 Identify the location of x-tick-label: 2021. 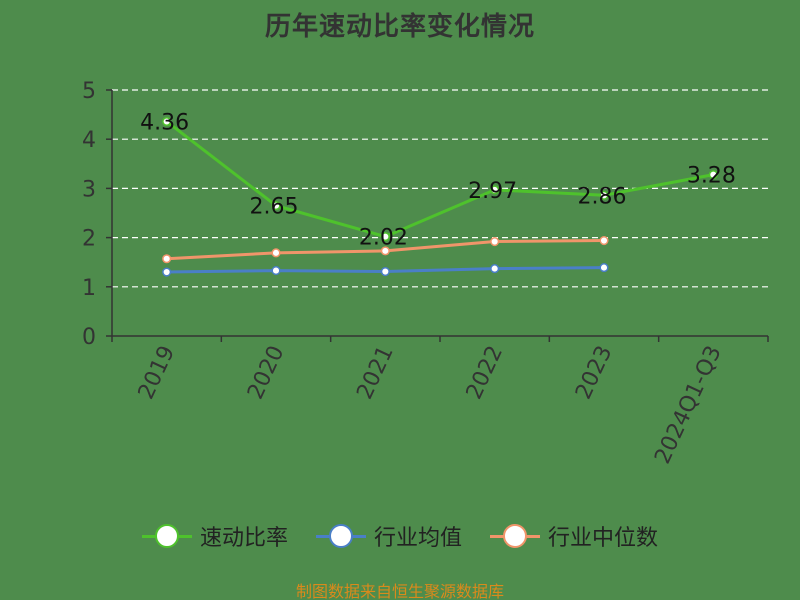
(375, 372).